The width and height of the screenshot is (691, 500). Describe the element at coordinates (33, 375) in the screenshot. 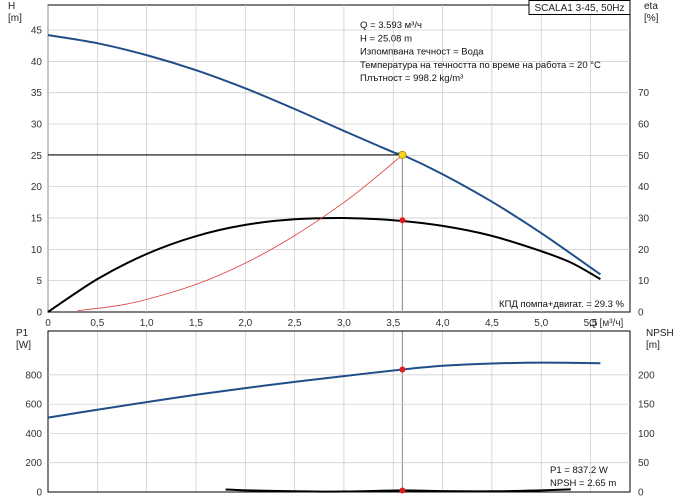

I see `y-tick-label-left: 800` at that location.